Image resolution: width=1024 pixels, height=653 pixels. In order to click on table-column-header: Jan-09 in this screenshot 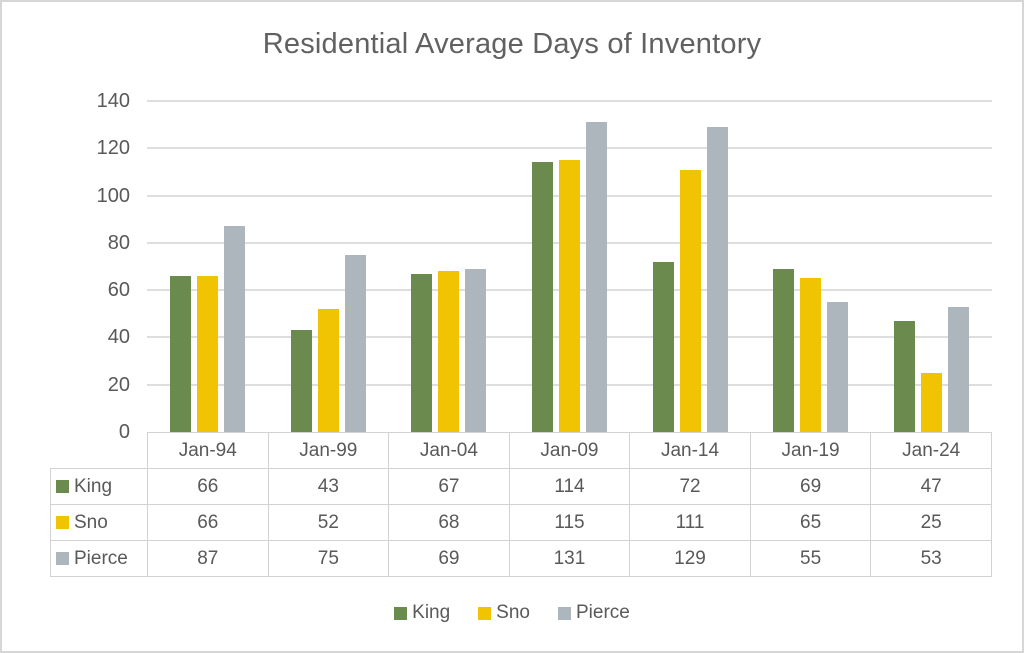, I will do `click(569, 450)`.